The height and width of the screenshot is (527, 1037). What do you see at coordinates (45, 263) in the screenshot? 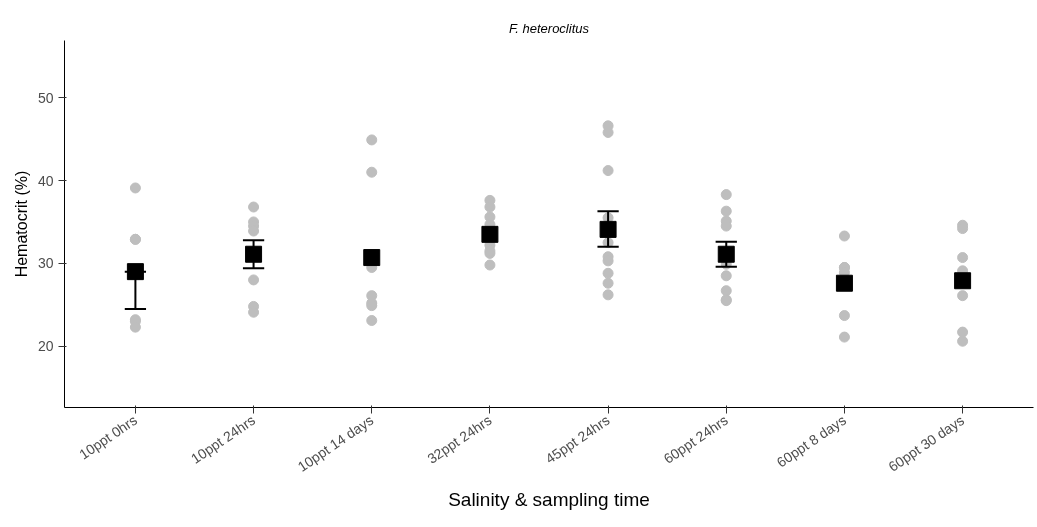
I see `y-tick-label: 30` at bounding box center [45, 263].